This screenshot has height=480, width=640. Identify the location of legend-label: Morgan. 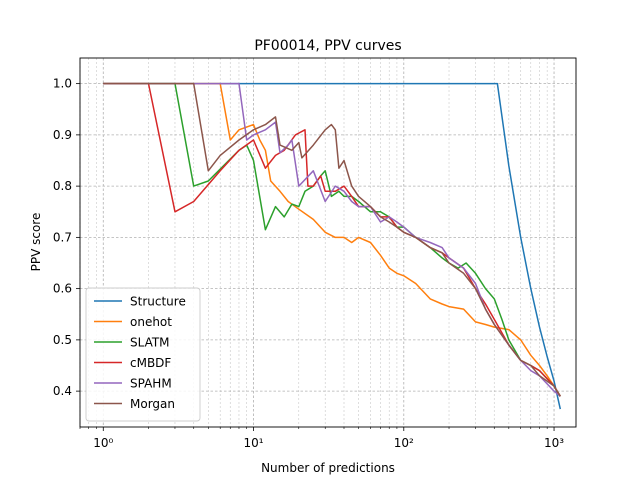
(152, 404).